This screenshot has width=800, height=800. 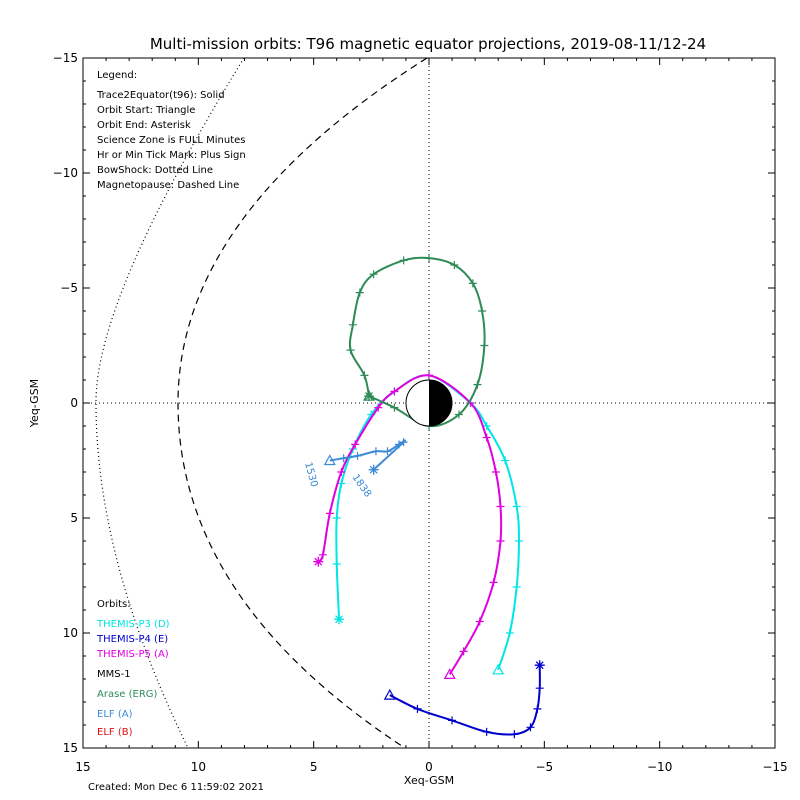 What do you see at coordinates (310, 474) in the screenshot?
I see `annotation-1530: 1530` at bounding box center [310, 474].